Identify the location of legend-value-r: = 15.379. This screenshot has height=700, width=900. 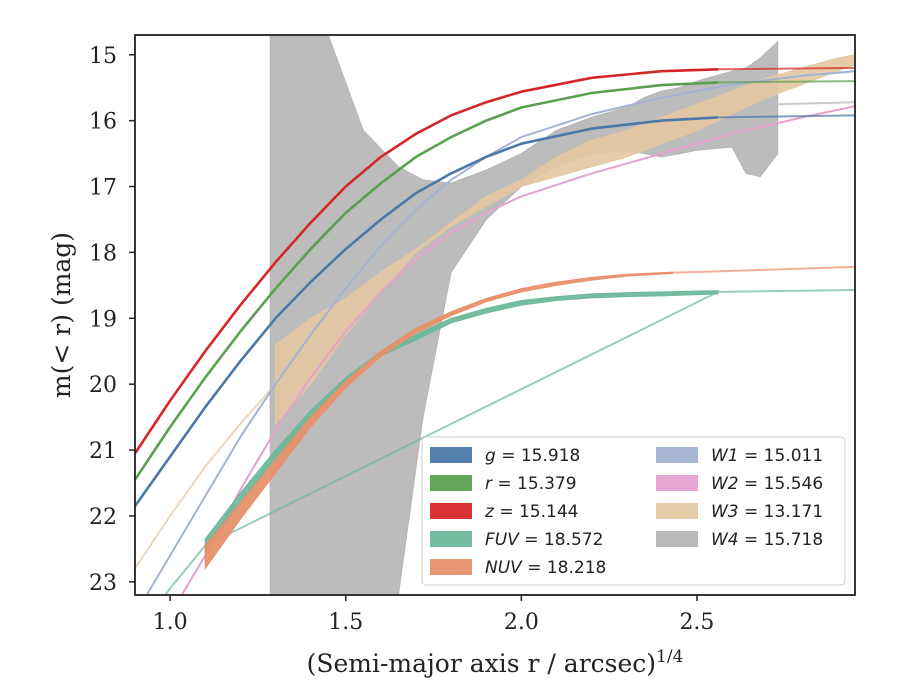
(534, 484).